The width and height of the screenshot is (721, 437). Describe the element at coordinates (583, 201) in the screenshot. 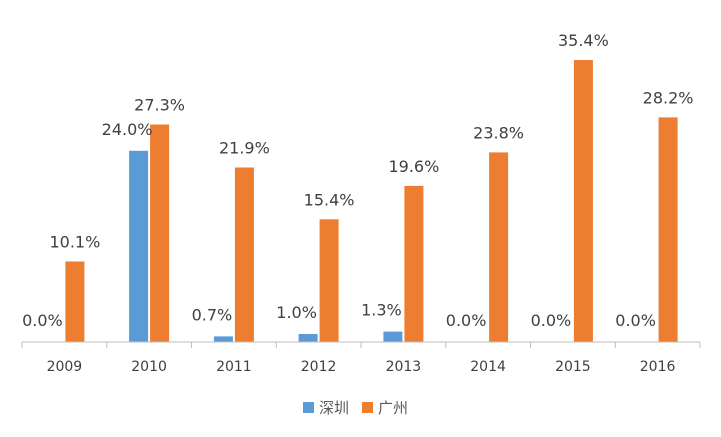

I see `bar-guangzhou-2015` at that location.